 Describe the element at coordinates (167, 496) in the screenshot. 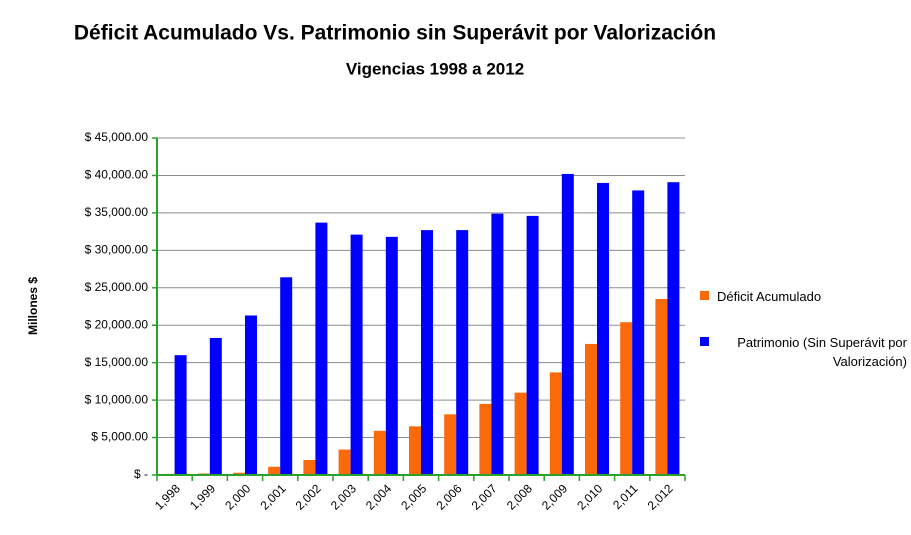

I see `x-tick-label: 1,998` at that location.